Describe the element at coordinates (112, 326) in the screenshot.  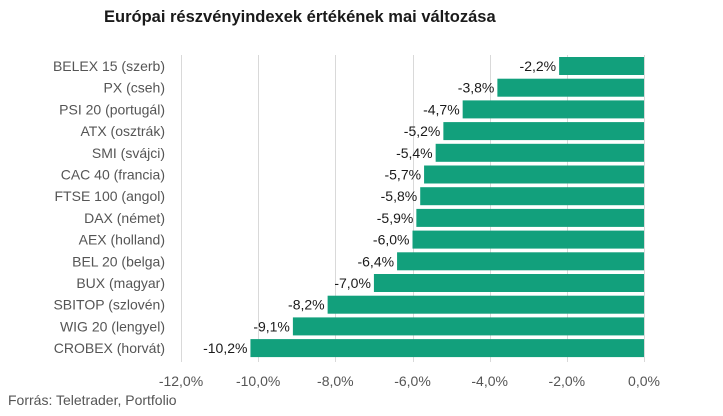
I see `category-label: WIG 20 (lengyel)` at that location.